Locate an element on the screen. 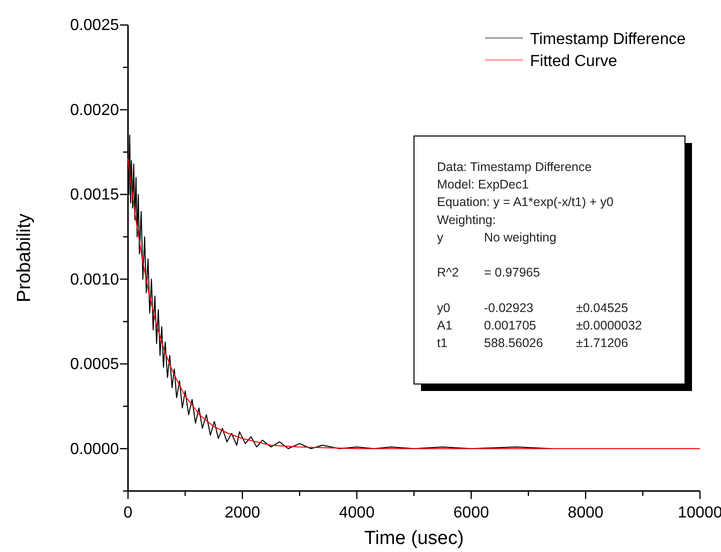  legend-label: Timestamp Difference is located at coordinates (608, 39).